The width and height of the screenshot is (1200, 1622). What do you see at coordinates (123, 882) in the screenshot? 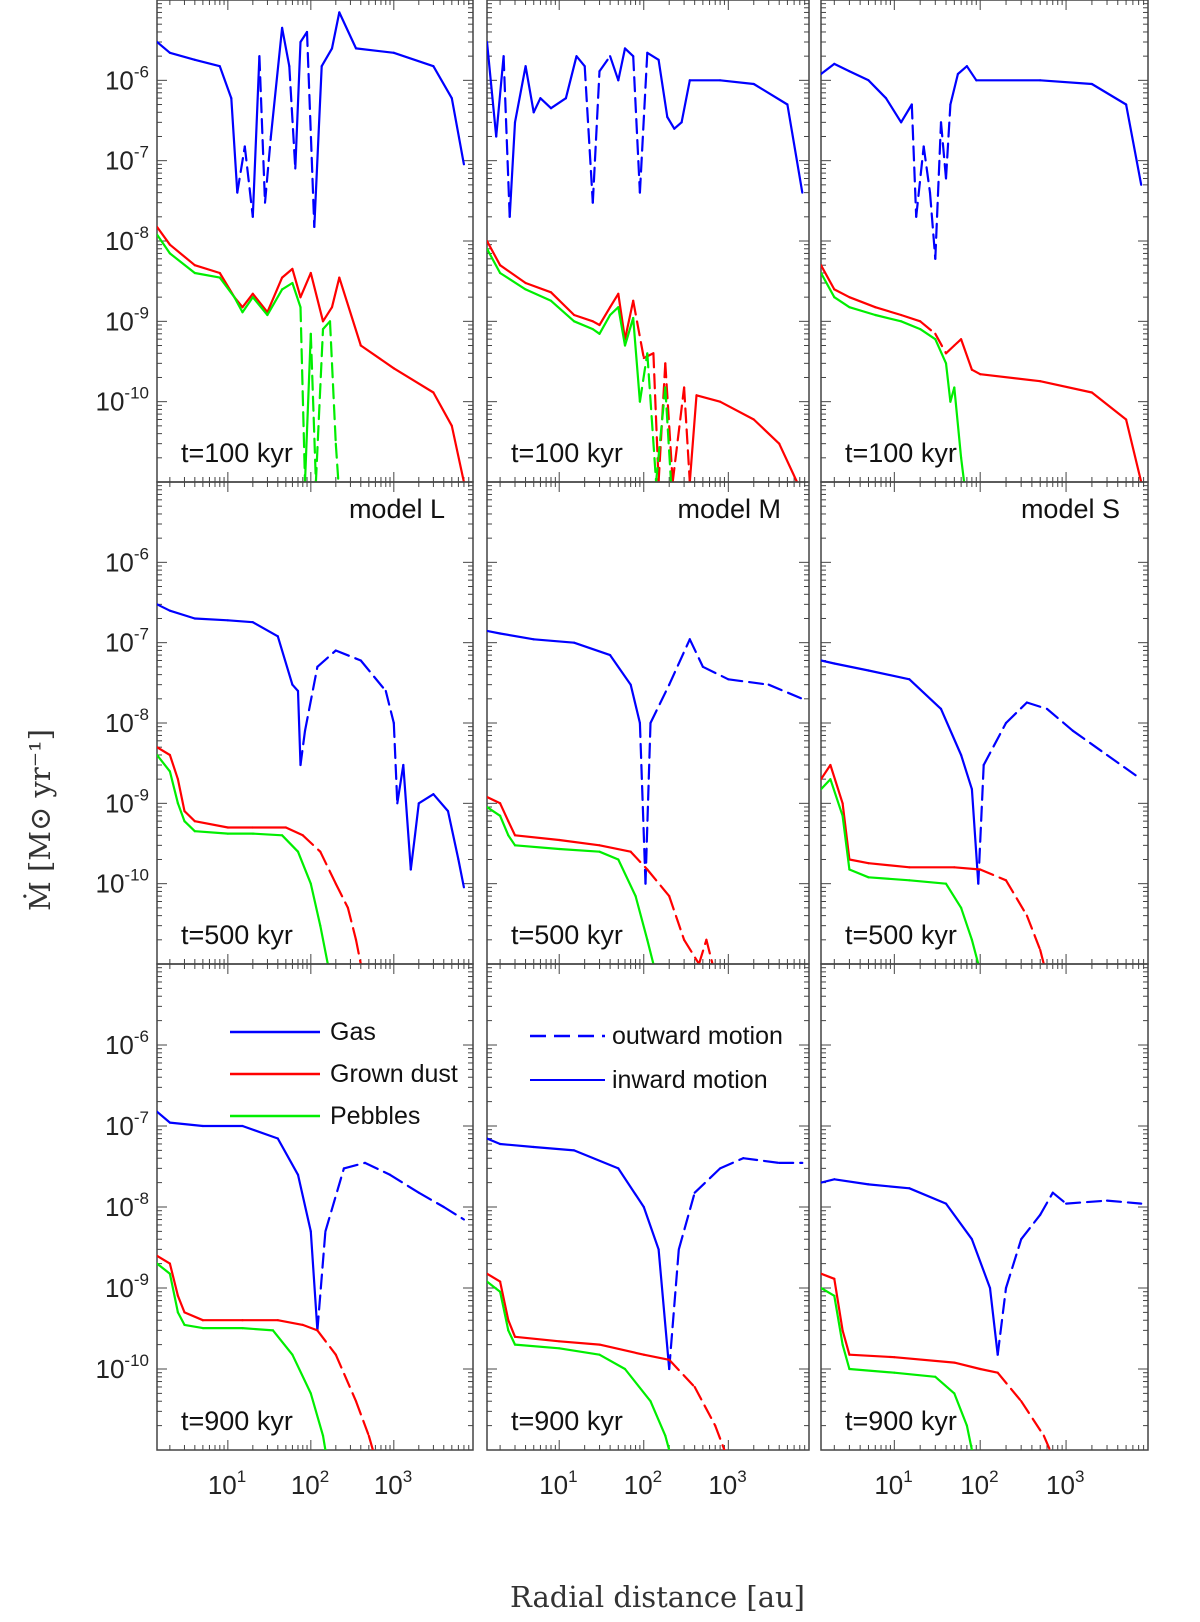
I see `y-tick-label: 10-10` at bounding box center [123, 882].